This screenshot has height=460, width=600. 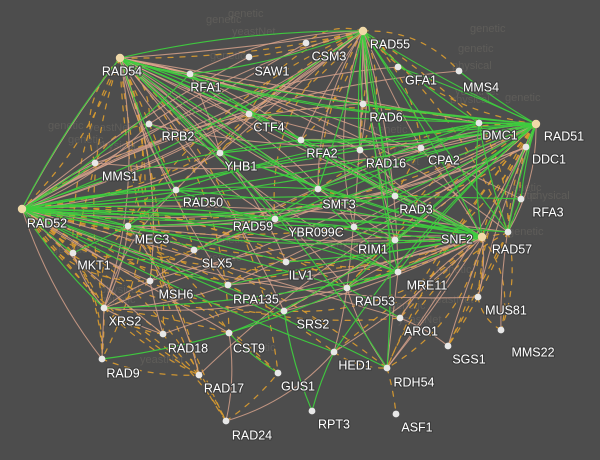 I want to click on graph-node-asf1, so click(x=396, y=414).